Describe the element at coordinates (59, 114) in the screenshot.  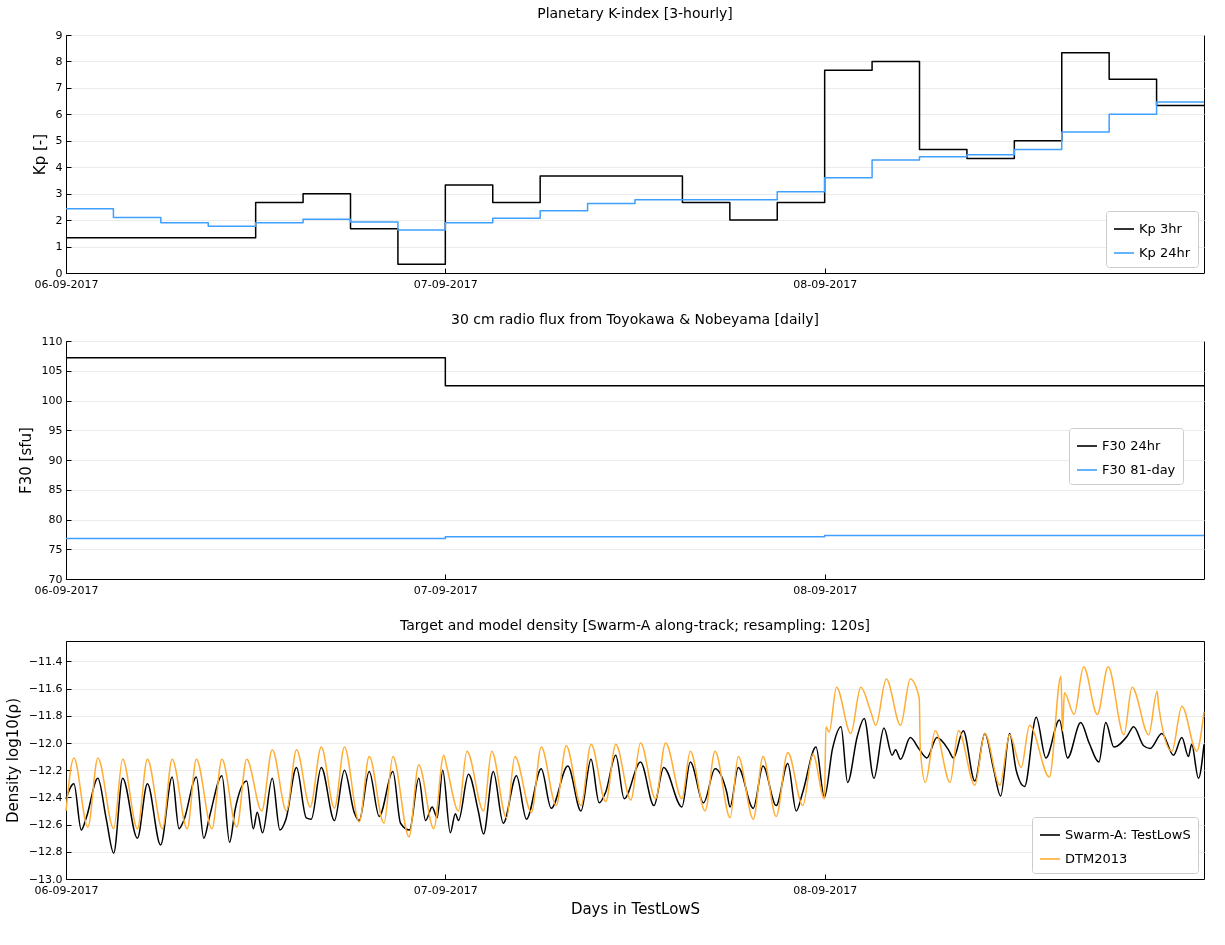
I see `y-tick-label: 6` at that location.